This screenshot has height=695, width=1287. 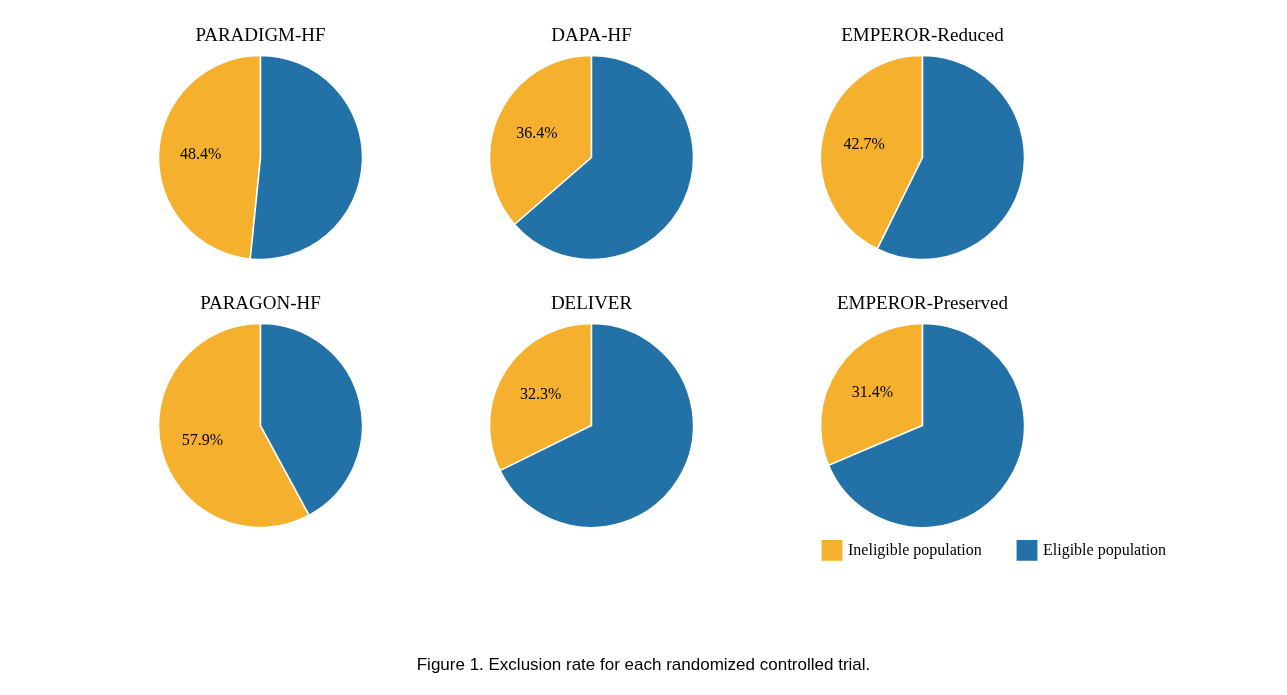 I want to click on chart-title: DELIVER, so click(x=591, y=302).